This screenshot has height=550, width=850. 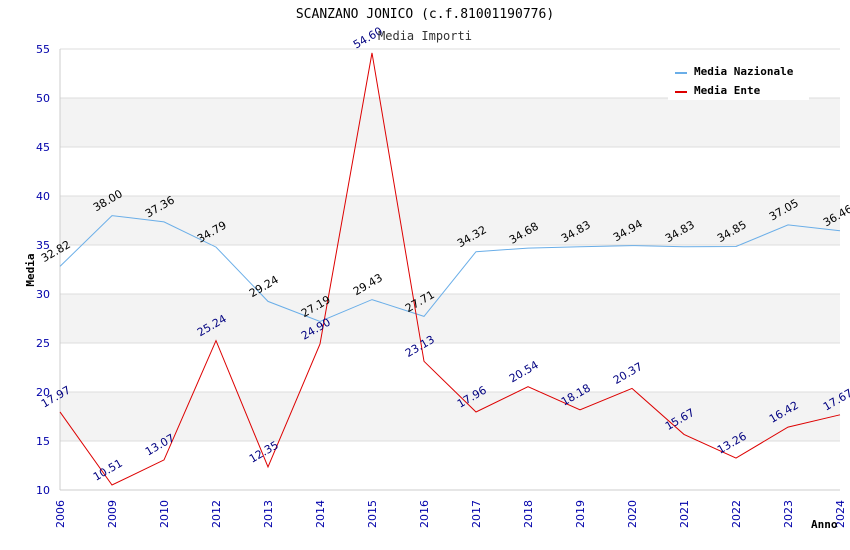 I want to click on legend: Media Nazionale Media Ente, so click(x=738, y=79).